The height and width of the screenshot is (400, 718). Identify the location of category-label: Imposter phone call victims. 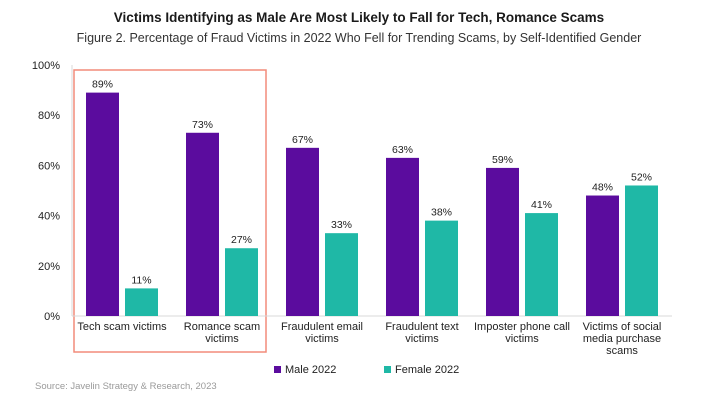
(522, 333).